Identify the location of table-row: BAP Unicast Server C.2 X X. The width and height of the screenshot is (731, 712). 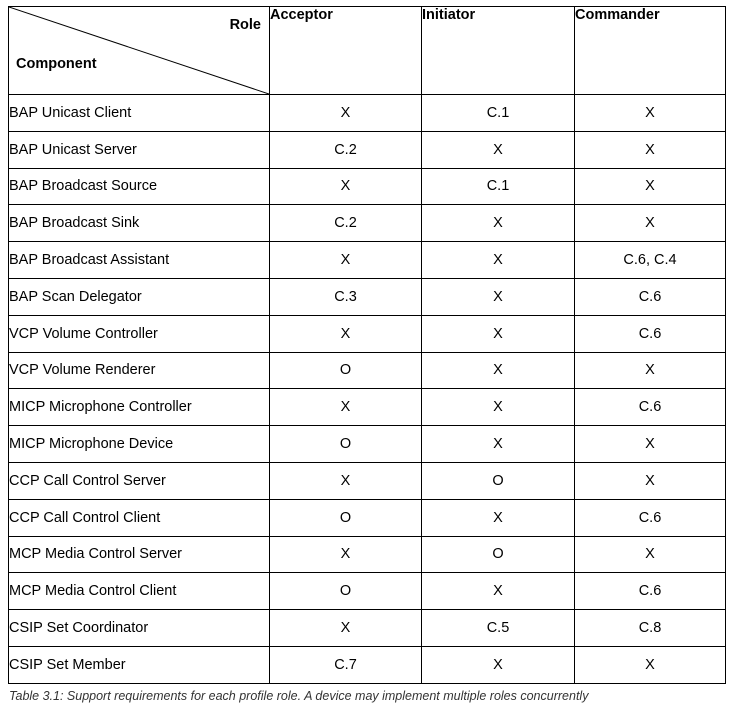
(367, 149).